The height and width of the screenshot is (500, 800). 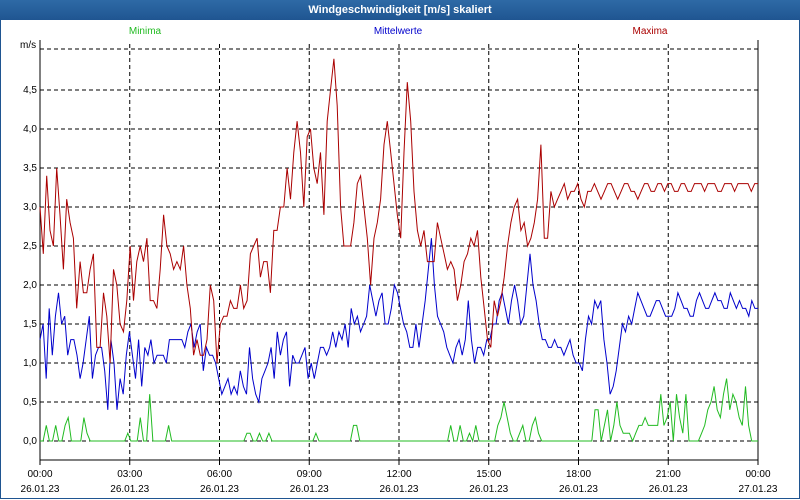 What do you see at coordinates (28, 45) in the screenshot?
I see `y-axis-unit: m/s` at bounding box center [28, 45].